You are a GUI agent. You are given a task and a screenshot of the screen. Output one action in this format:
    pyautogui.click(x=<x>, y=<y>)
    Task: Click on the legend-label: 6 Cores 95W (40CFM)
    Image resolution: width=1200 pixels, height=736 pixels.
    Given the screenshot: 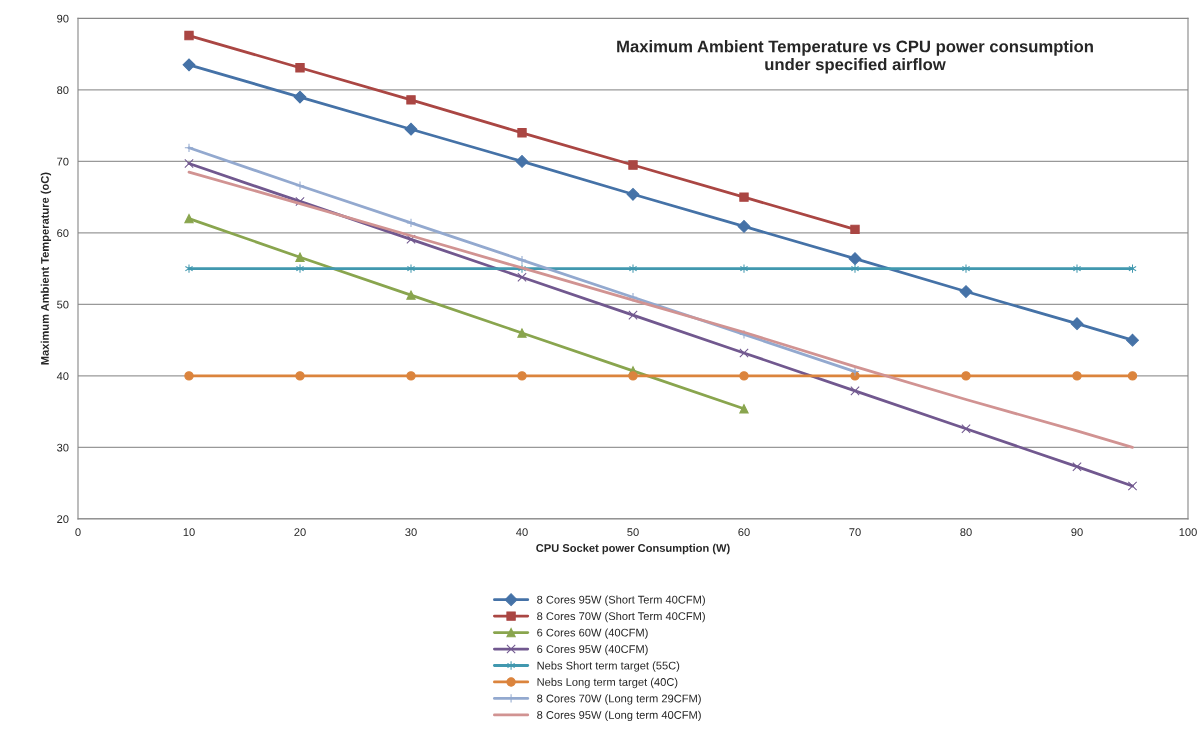 What is the action you would take?
    pyautogui.click(x=592, y=650)
    